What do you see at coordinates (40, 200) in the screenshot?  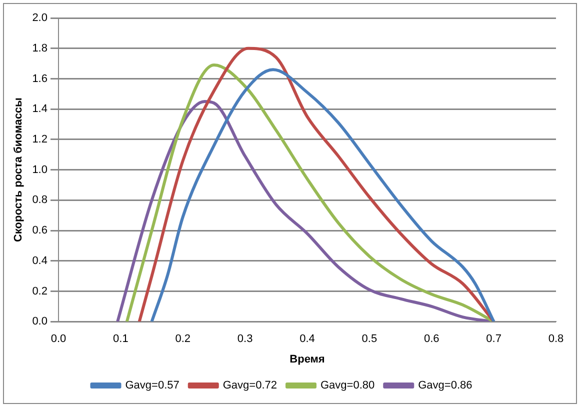 I see `y-tick-label: 0.8` at bounding box center [40, 200].